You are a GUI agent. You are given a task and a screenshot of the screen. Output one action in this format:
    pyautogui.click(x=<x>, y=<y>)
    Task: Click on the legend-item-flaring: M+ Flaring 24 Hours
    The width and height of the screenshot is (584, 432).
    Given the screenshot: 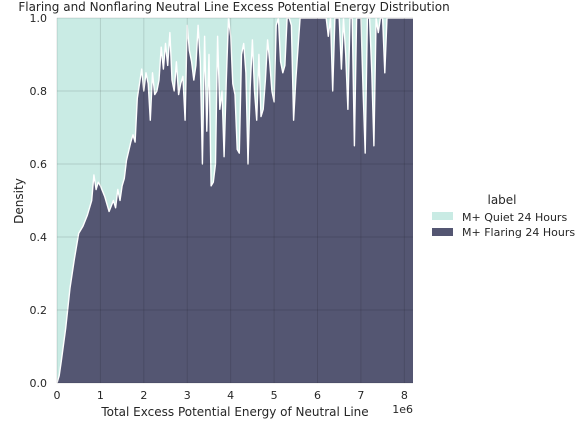 What is the action you would take?
    pyautogui.click(x=503, y=232)
    